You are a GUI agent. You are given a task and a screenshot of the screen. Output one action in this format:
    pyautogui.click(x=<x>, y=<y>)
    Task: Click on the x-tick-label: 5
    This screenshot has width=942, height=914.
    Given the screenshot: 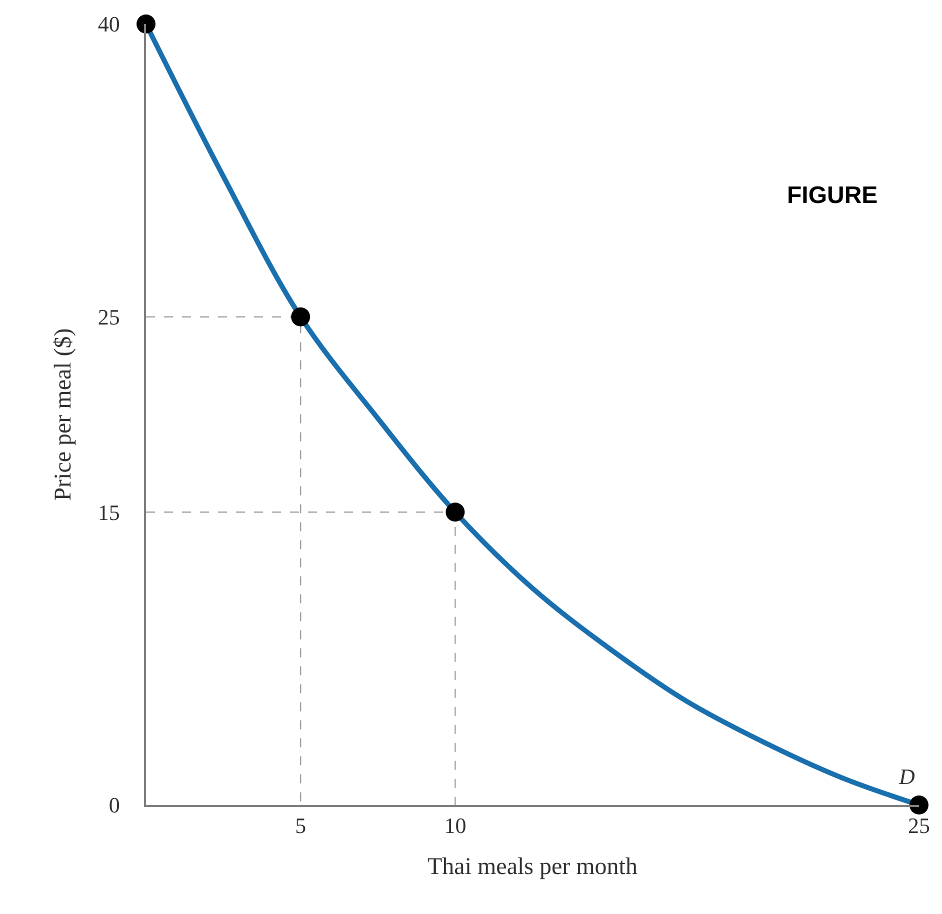 What is the action you would take?
    pyautogui.click(x=300, y=825)
    